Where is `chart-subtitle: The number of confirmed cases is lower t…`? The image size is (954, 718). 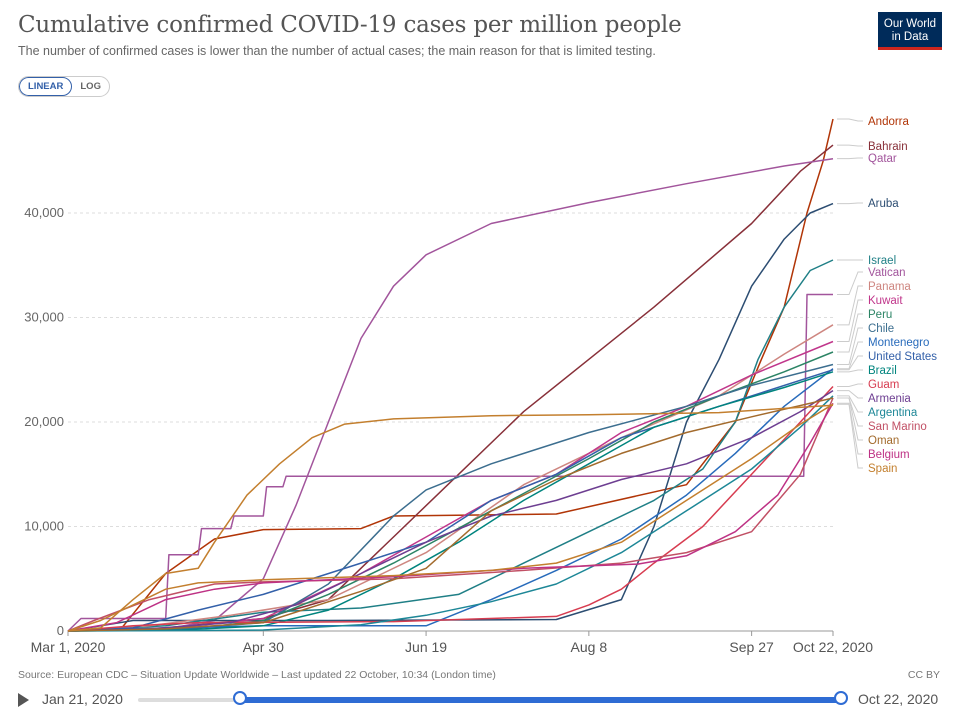
chart-subtitle: The number of confirmed cases is lower t… is located at coordinates (337, 51).